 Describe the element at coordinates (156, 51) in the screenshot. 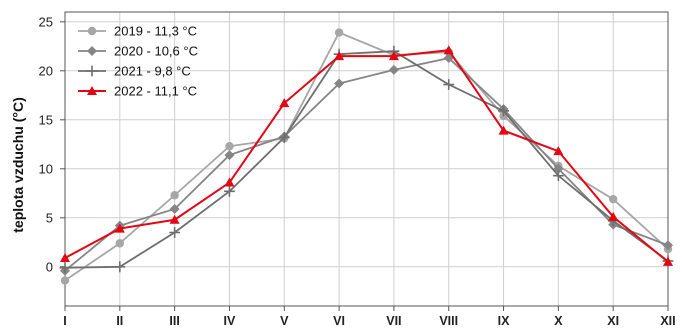

I see `legend-label: 2020 - 10,6 °C` at that location.